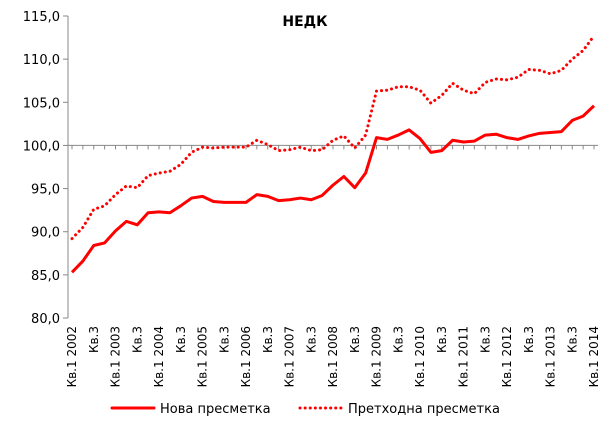  I want to click on x-tick-label: Кв.1 2009, so click(377, 356).